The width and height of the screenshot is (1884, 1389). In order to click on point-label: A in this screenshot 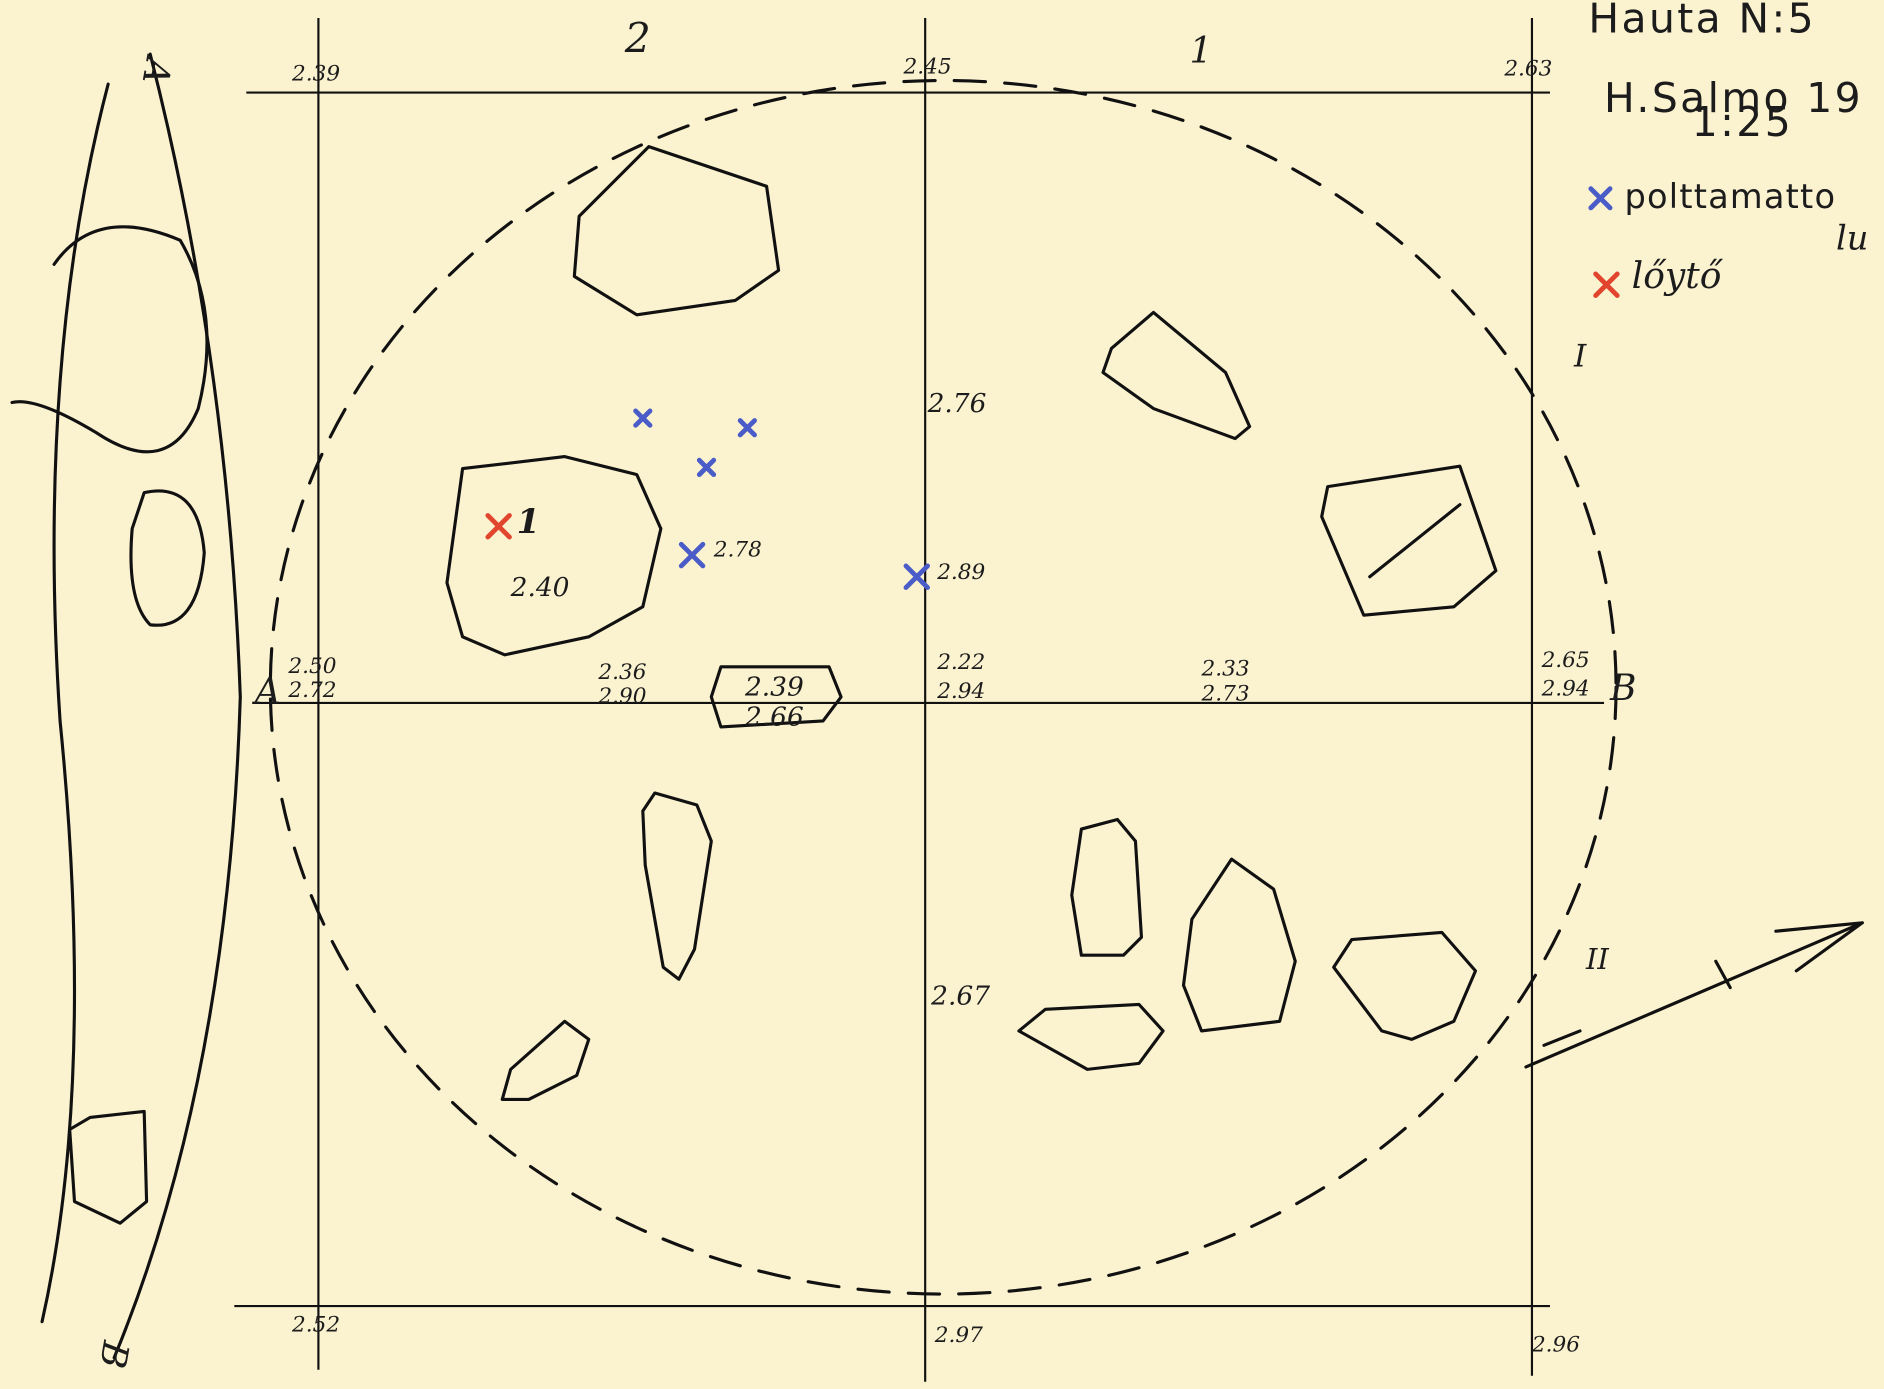, I will do `click(266, 692)`.